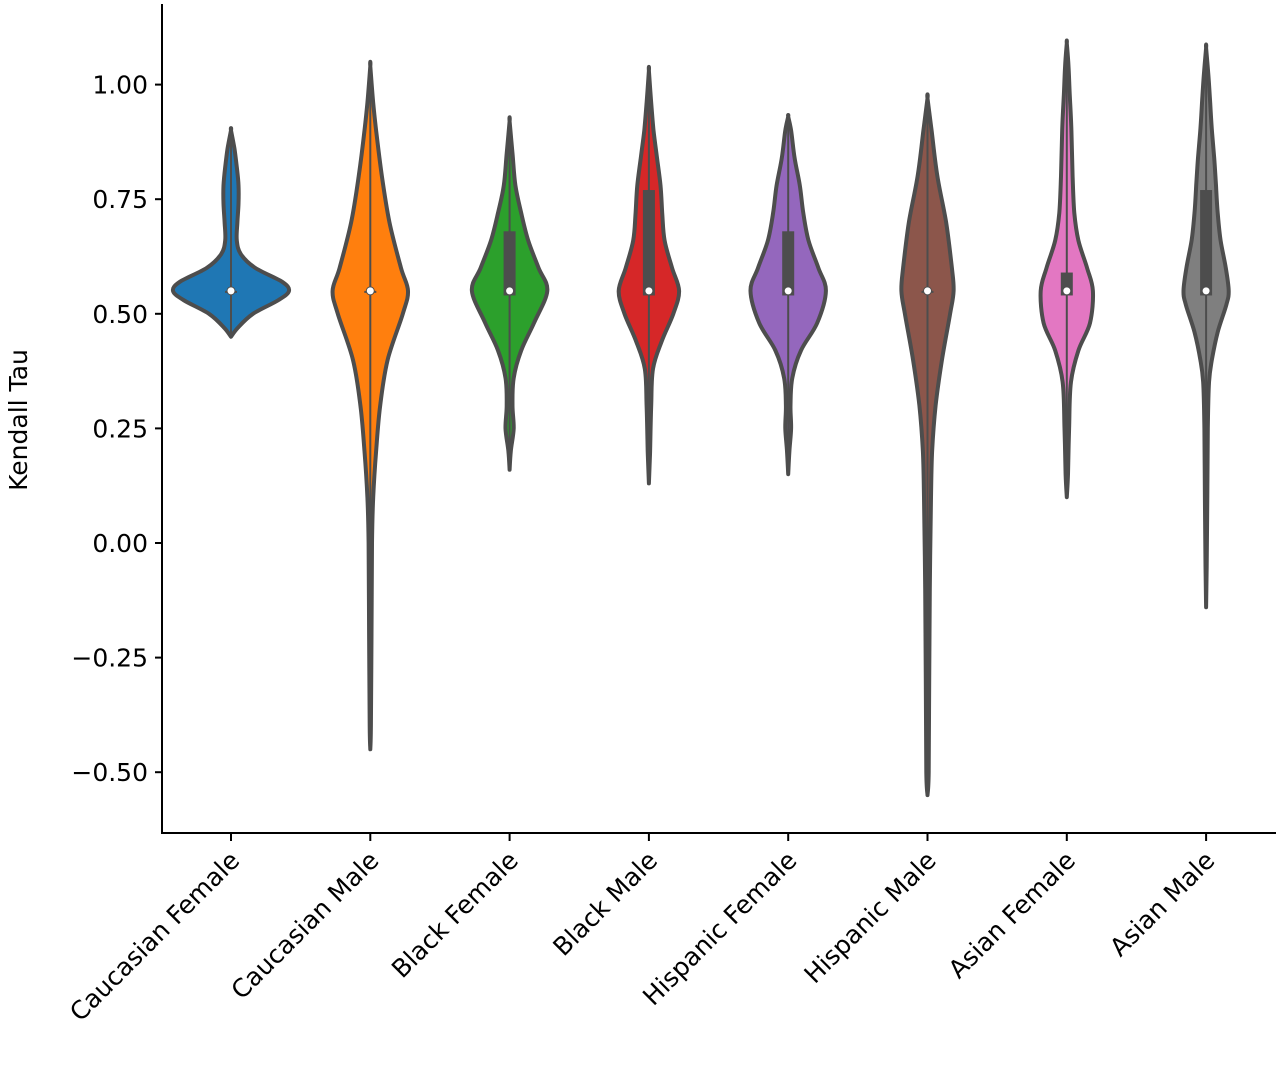 The width and height of the screenshot is (1280, 1072). What do you see at coordinates (719, 928) in the screenshot?
I see `x-tick-label: Hispanic Female` at bounding box center [719, 928].